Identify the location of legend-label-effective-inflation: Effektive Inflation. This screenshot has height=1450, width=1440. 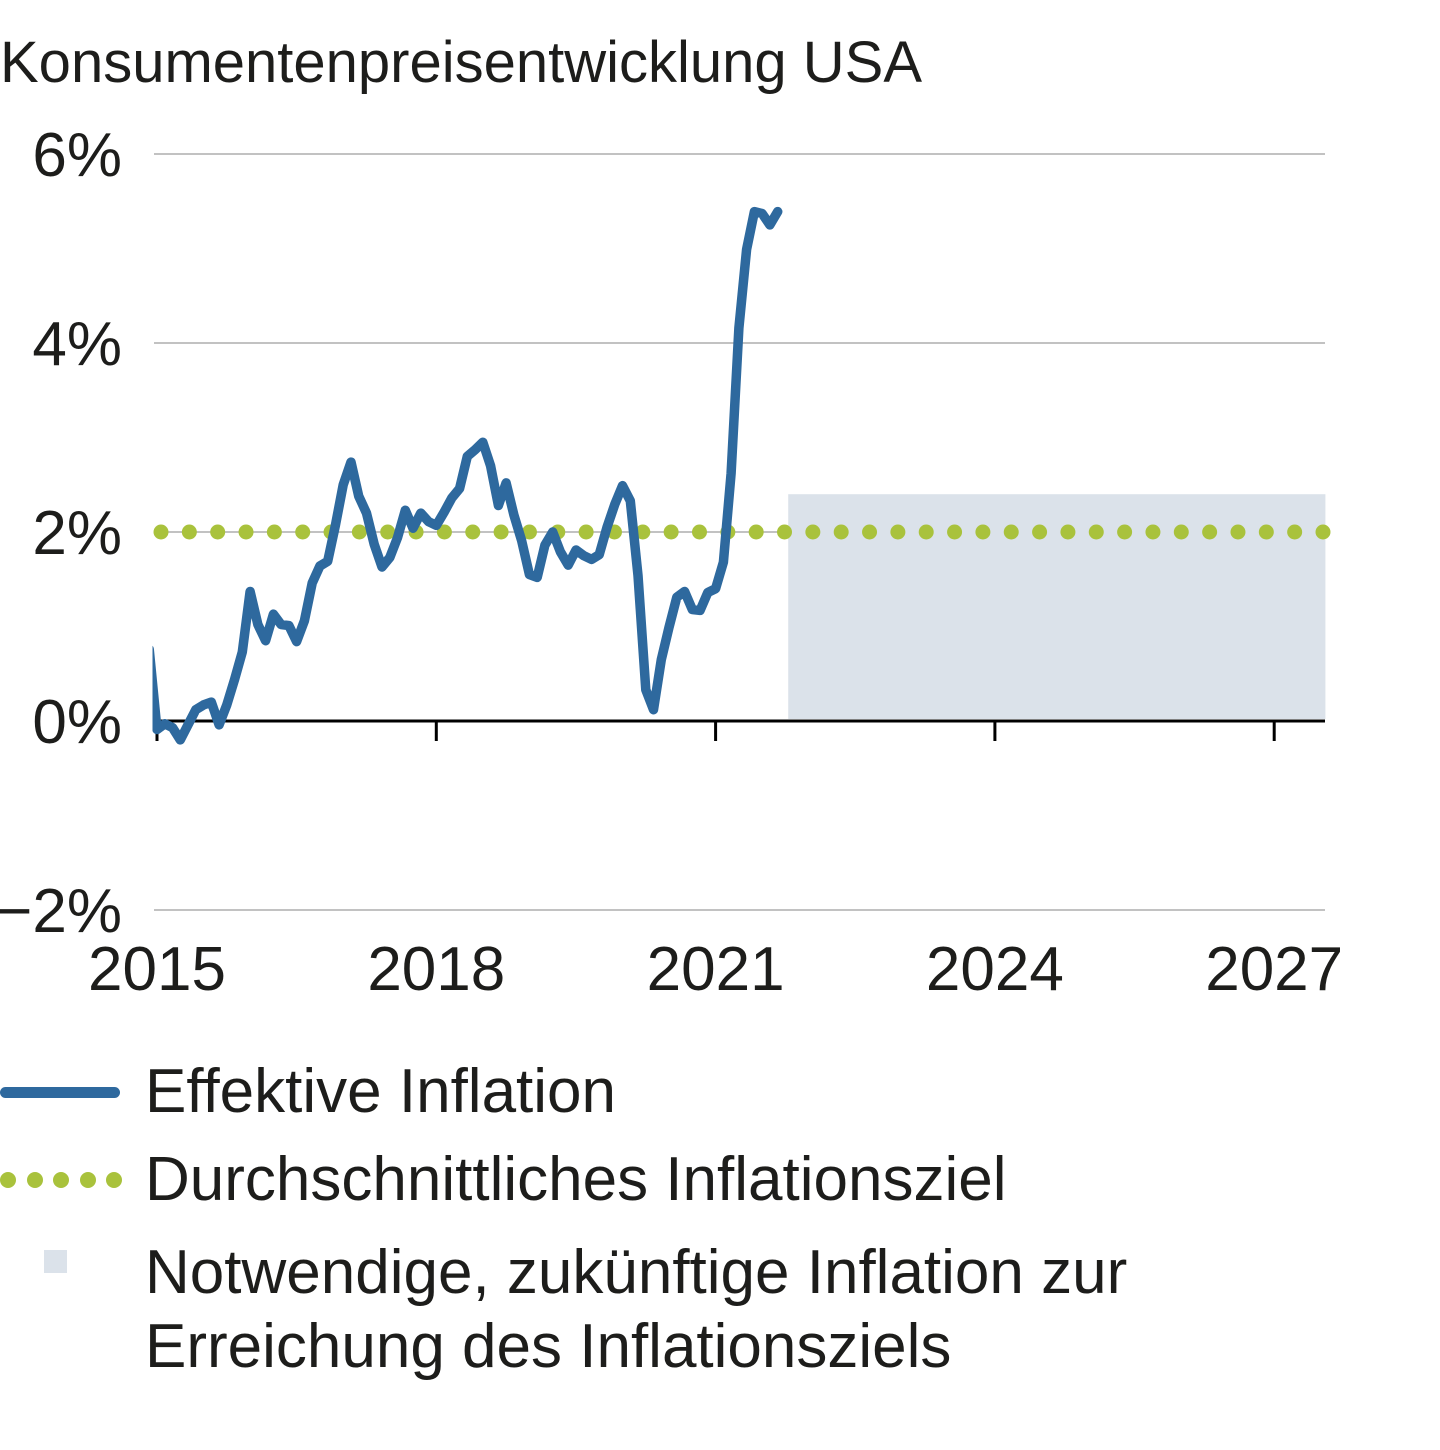
(381, 1091).